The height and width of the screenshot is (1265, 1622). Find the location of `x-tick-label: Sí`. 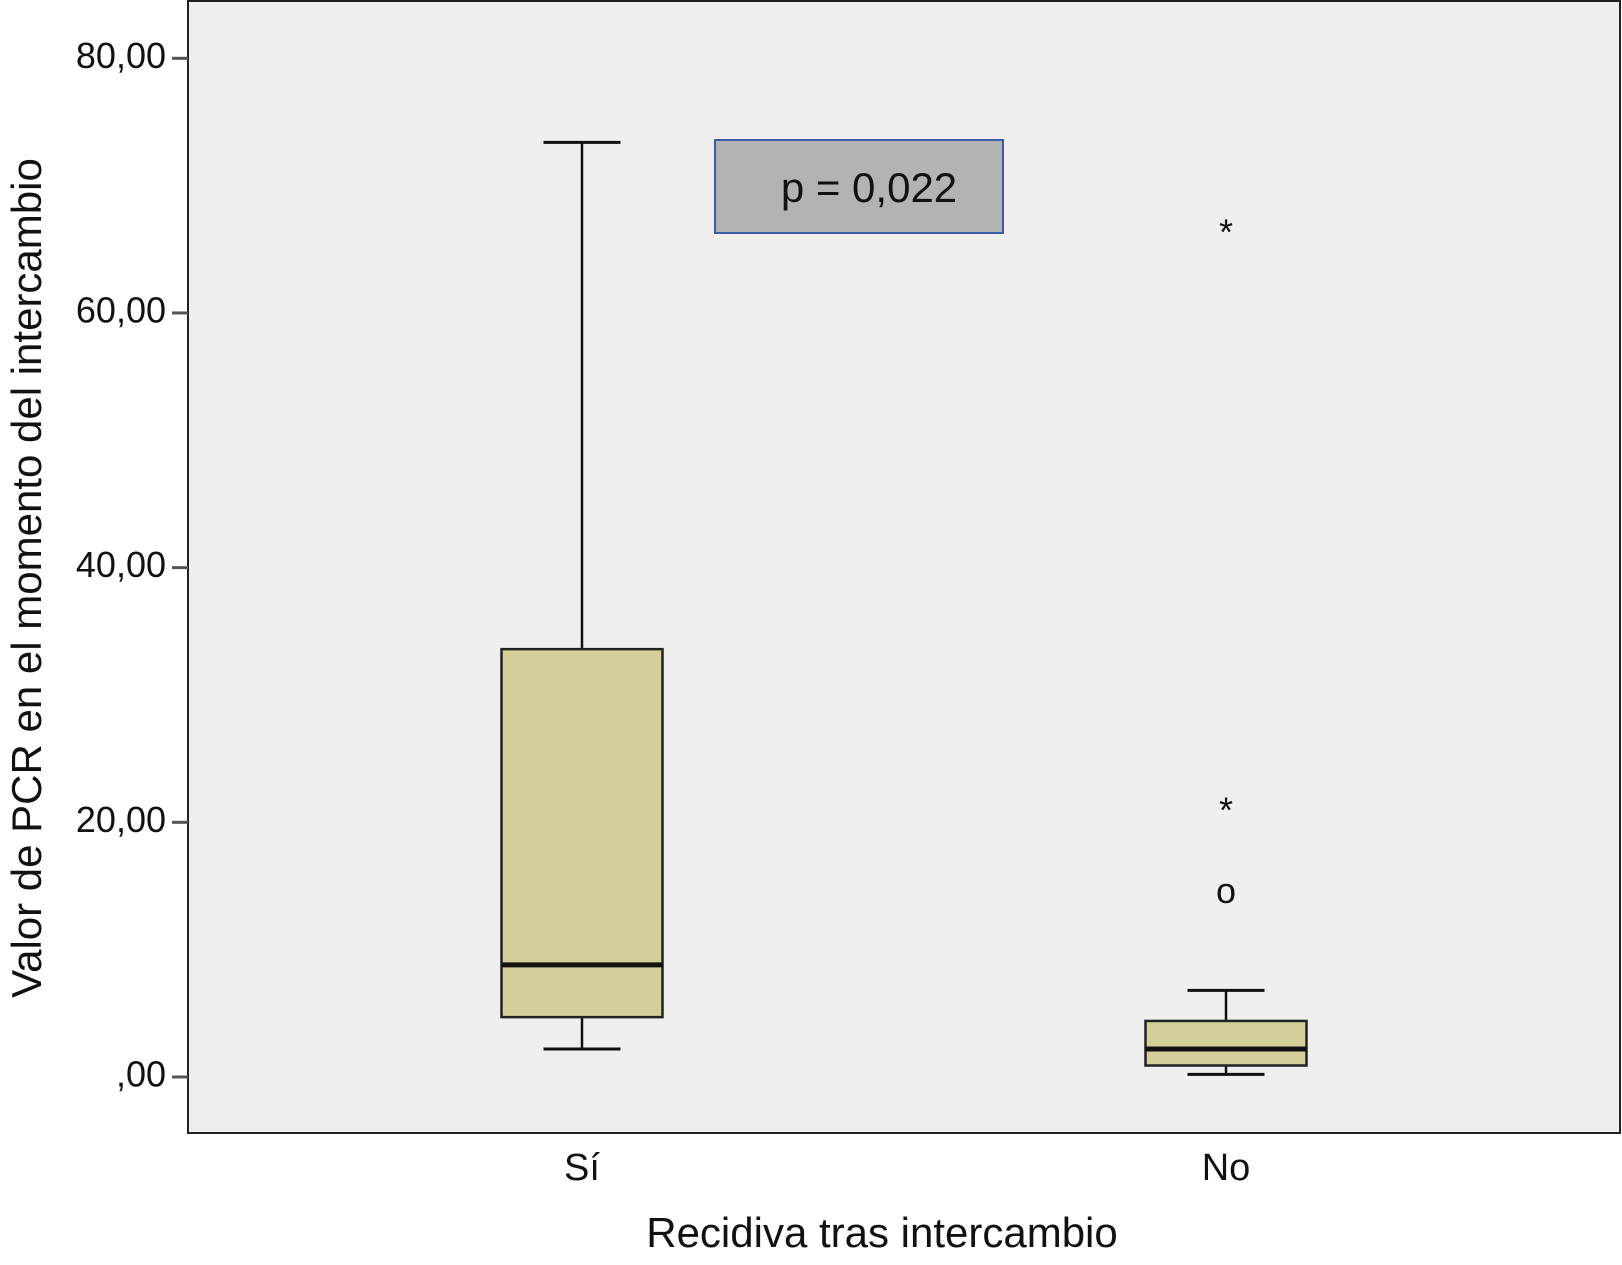

x-tick-label: Sí is located at coordinates (582, 1168).